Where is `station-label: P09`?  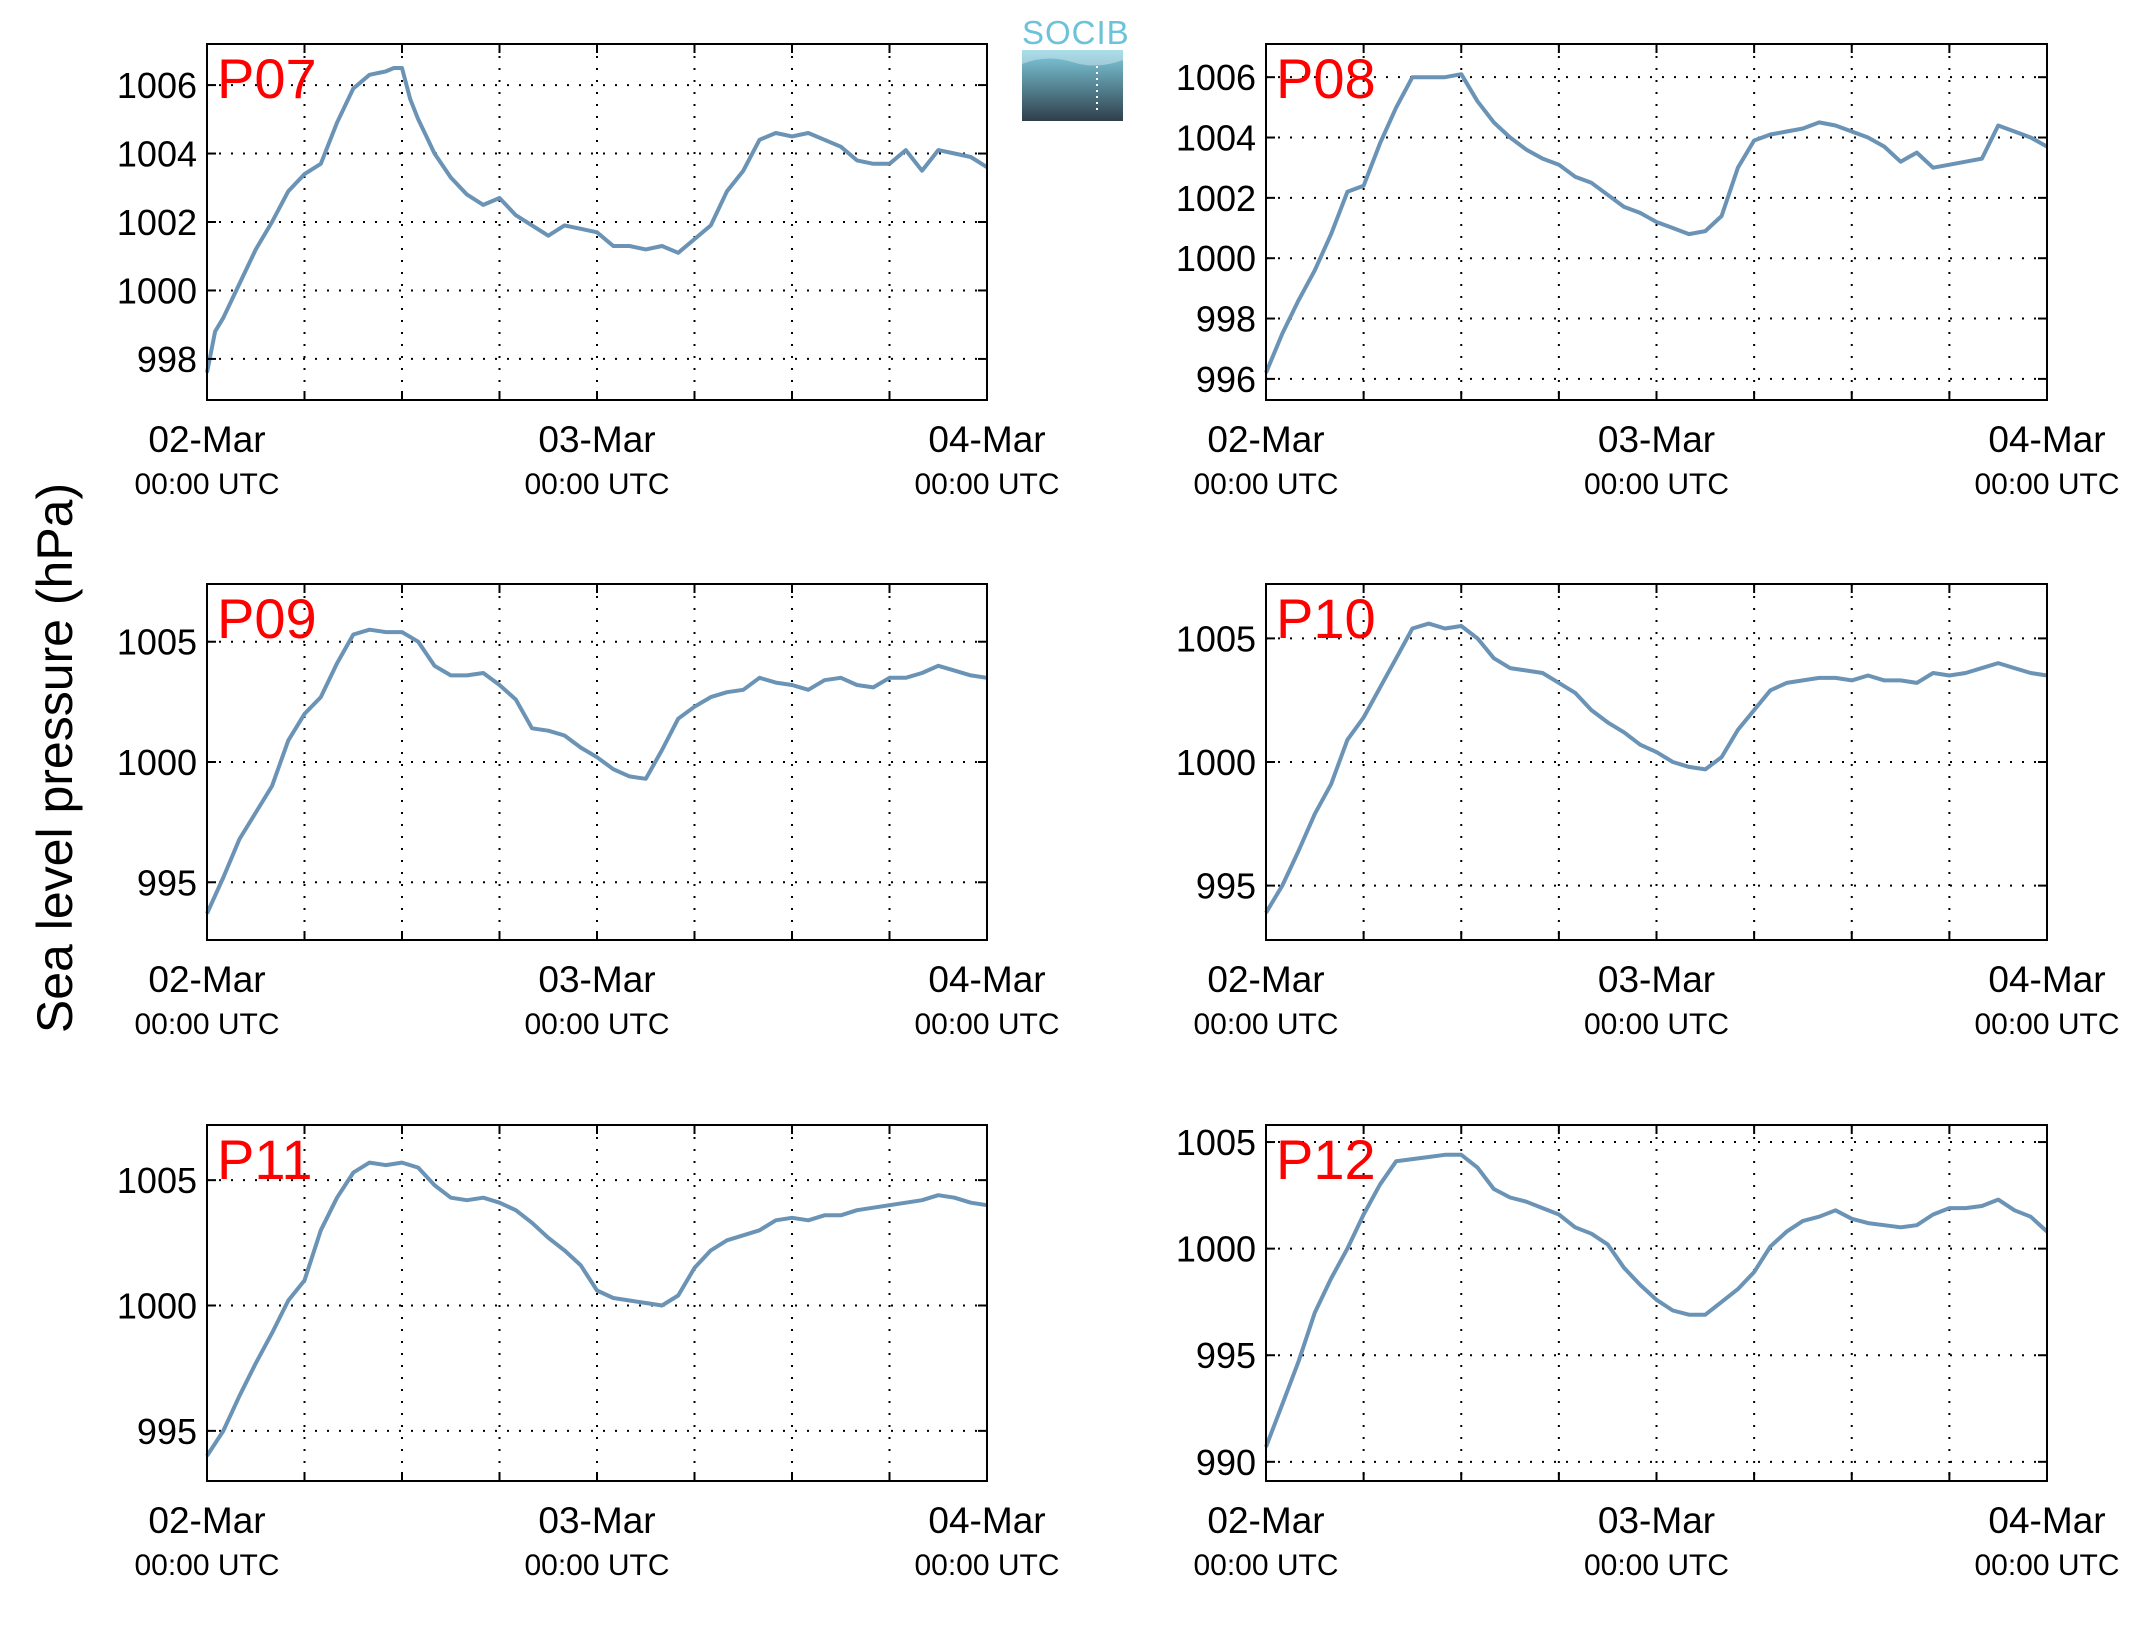
station-label: P09 is located at coordinates (267, 618).